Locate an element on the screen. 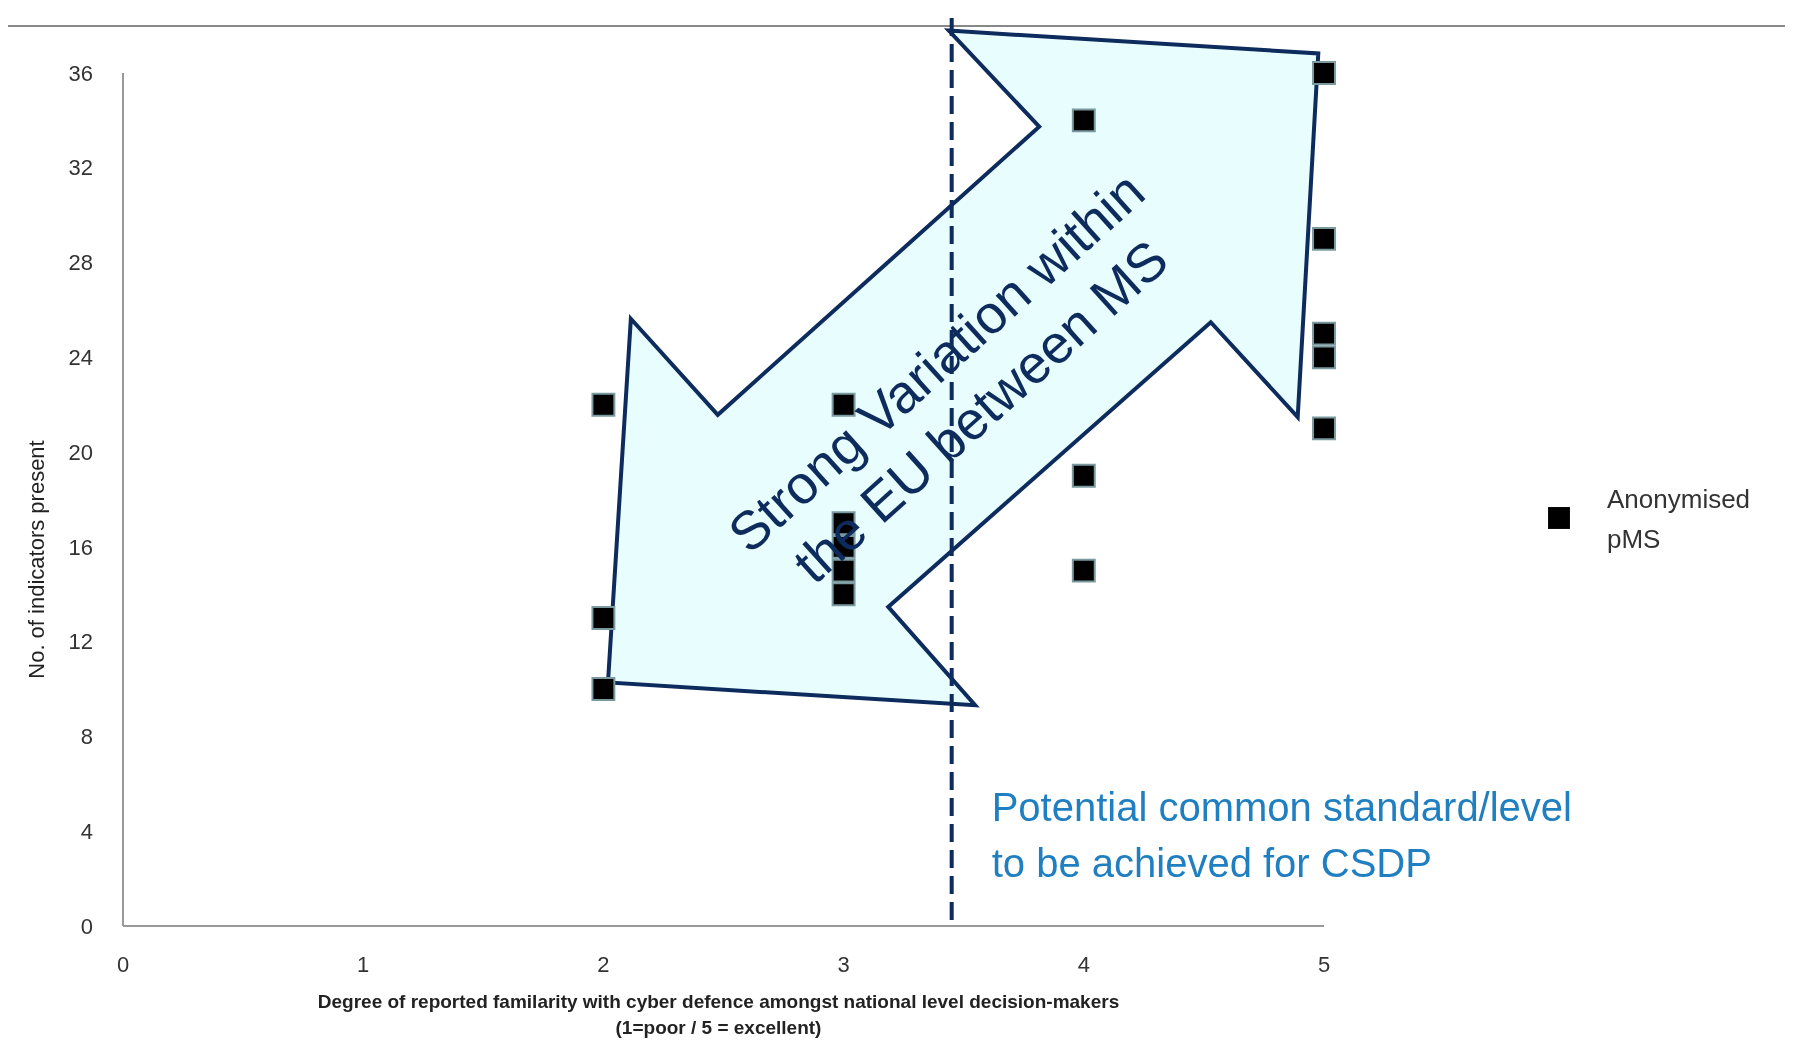 The height and width of the screenshot is (1045, 1793). ref-line-label: Potential common standard/level to be achieved for CSDP is located at coordinates (1281, 835).